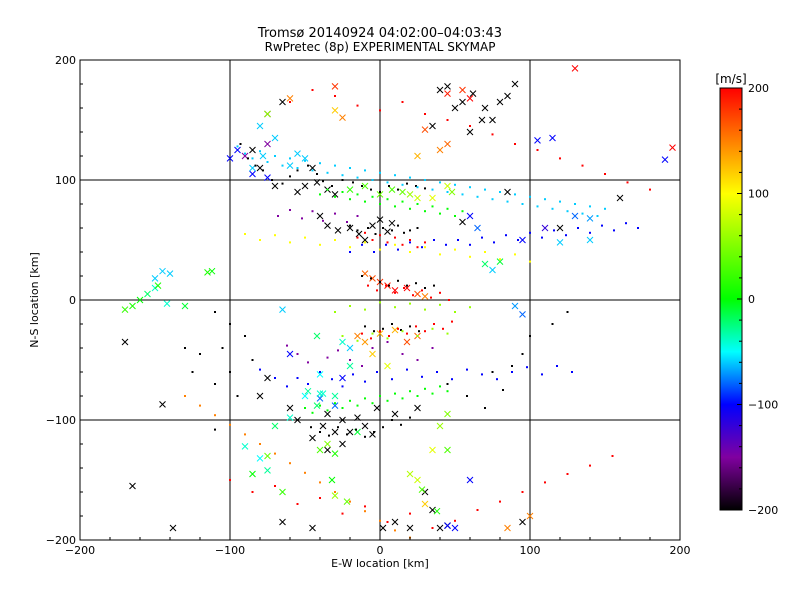 The image size is (800, 600). Describe the element at coordinates (680, 550) in the screenshot. I see `x-tick-label: 200` at that location.